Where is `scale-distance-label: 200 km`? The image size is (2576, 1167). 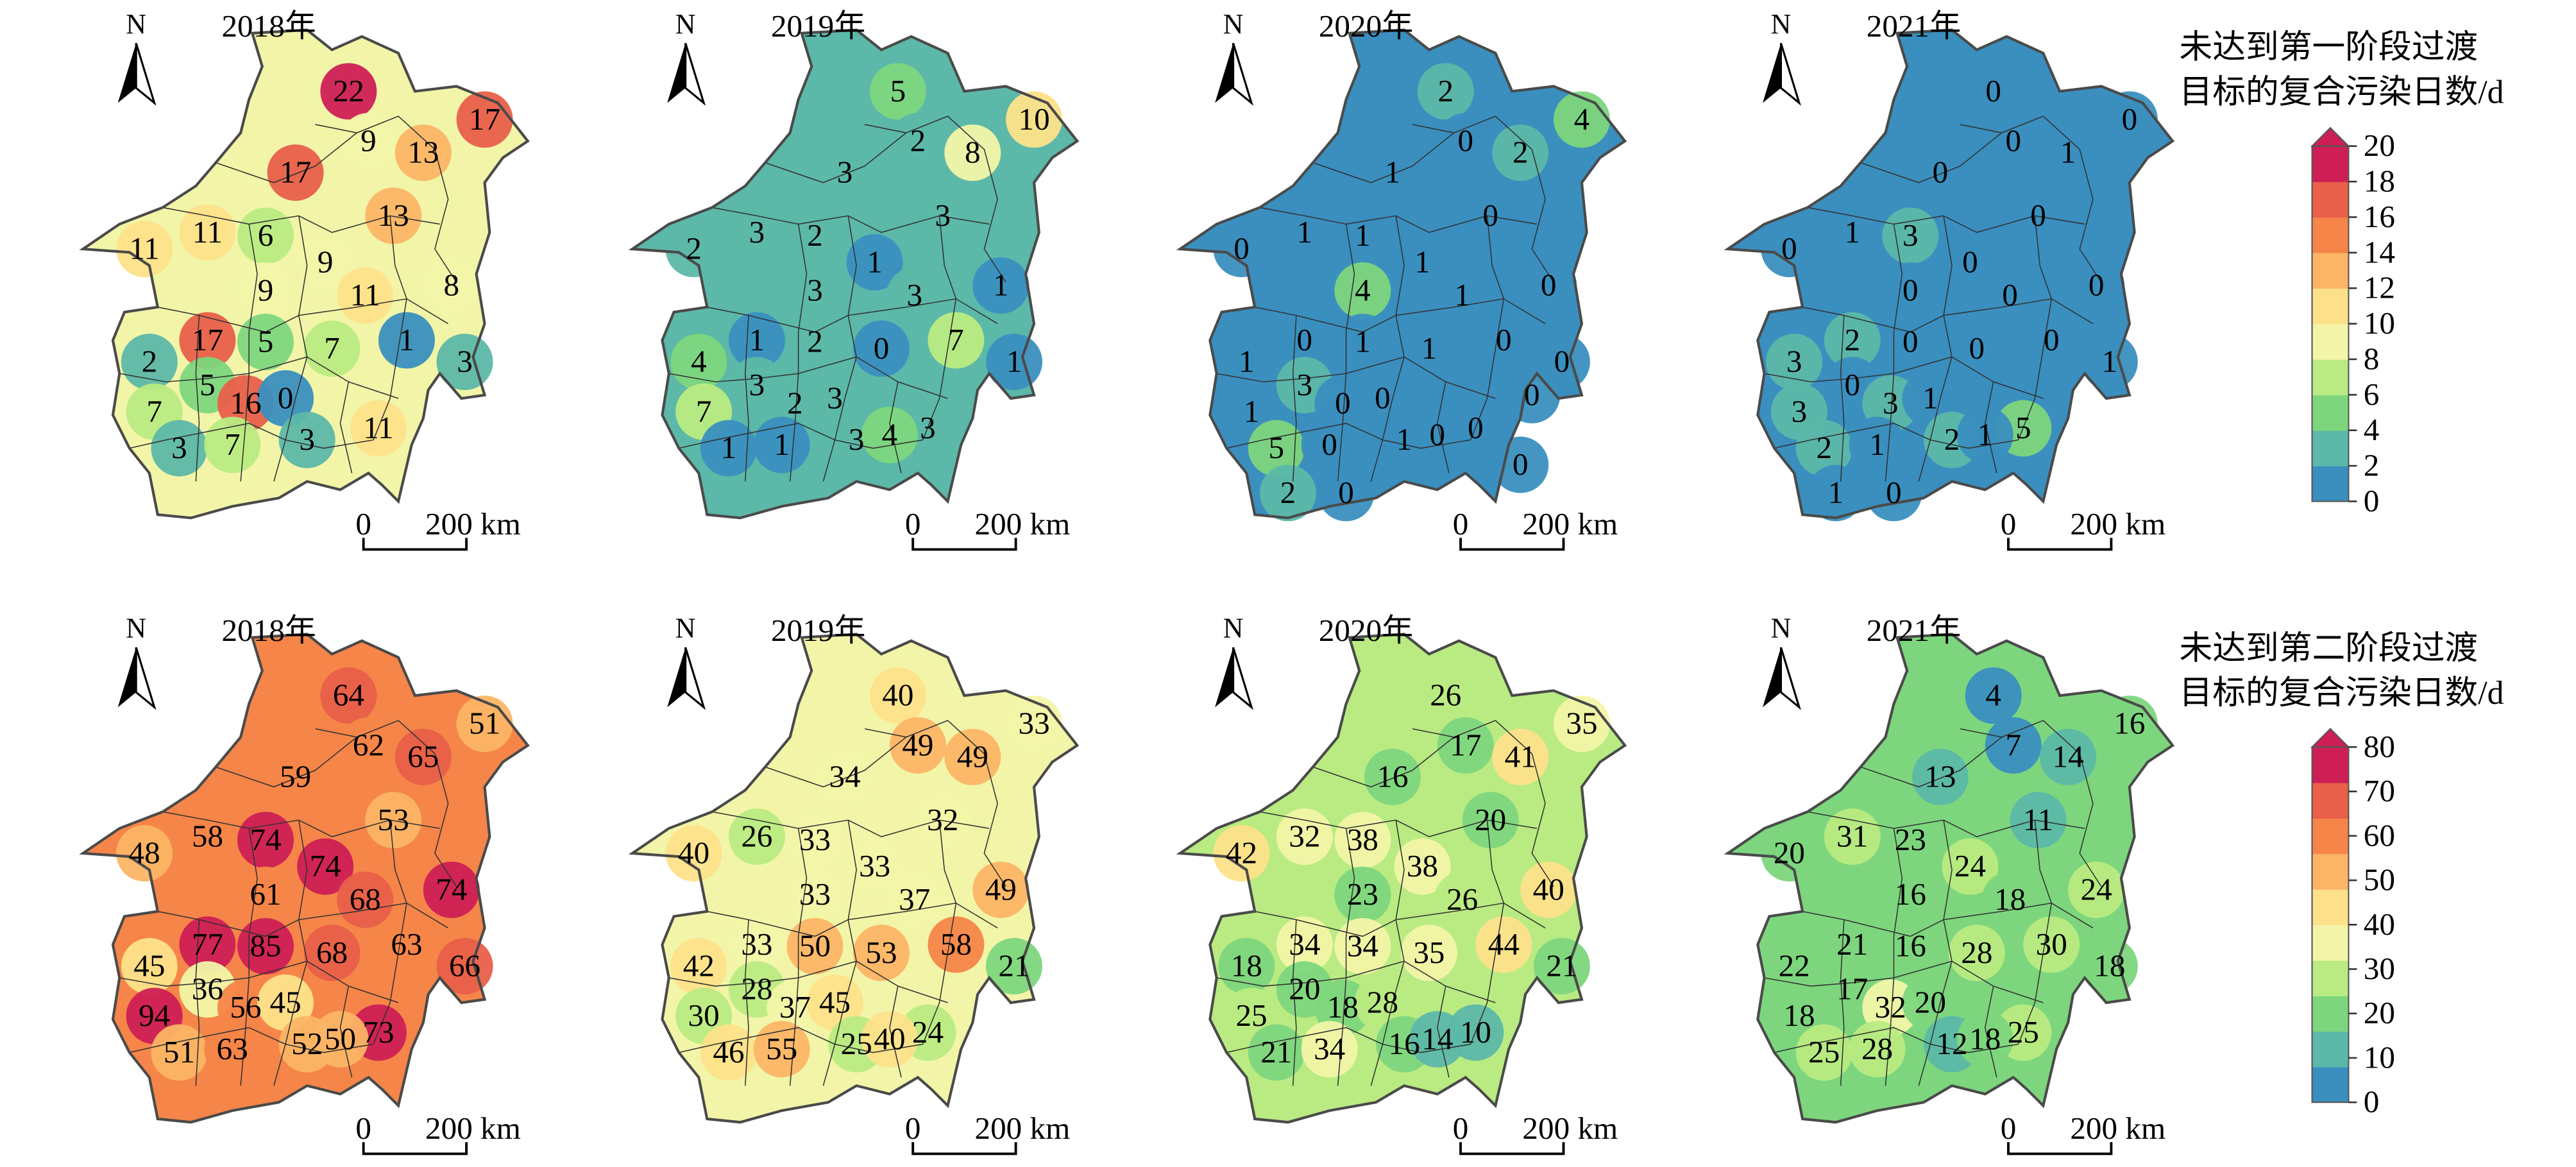 scale-distance-label: 200 km is located at coordinates (1023, 1128).